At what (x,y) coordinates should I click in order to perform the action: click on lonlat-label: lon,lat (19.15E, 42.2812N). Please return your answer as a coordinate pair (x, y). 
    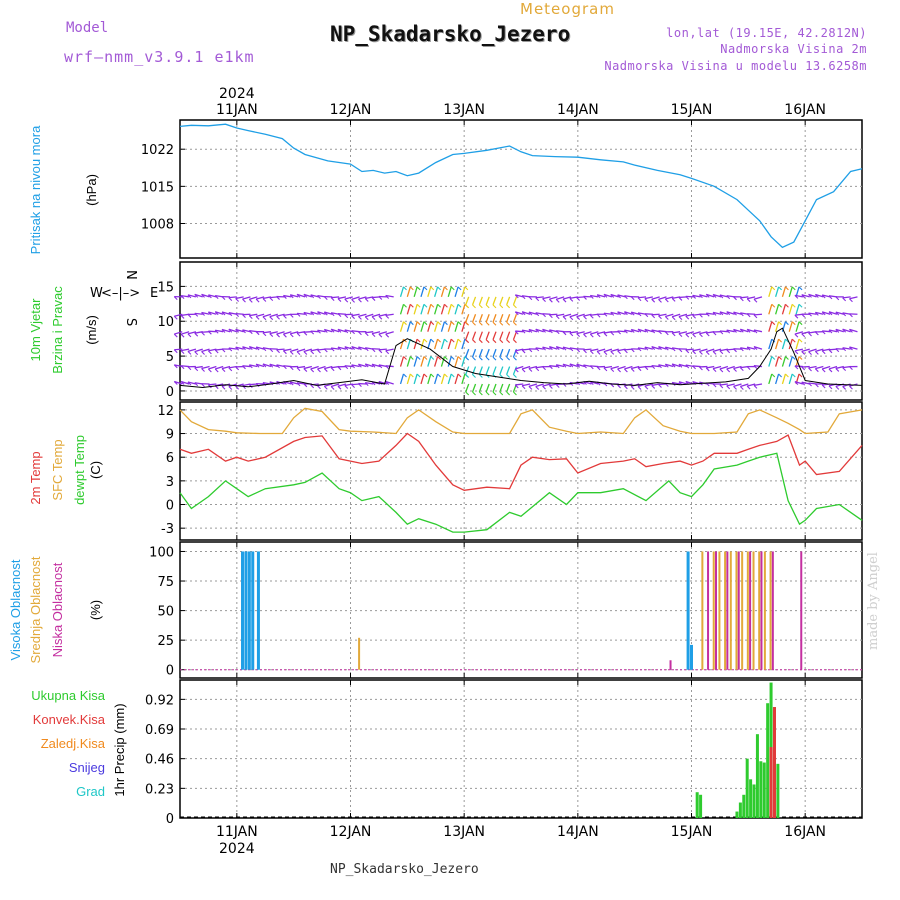
    Looking at the image, I should click on (766, 33).